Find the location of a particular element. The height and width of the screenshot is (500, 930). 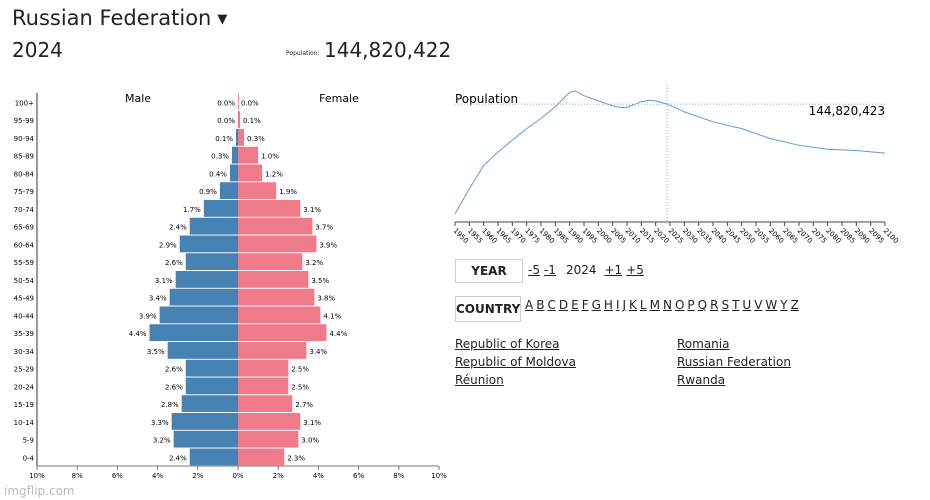

letter-link-F: F is located at coordinates (585, 305).